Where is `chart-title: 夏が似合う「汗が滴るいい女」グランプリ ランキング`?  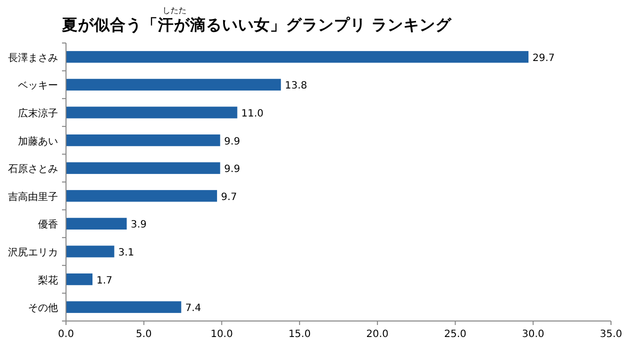
chart-title: 夏が似合う「汗が滴るいい女」グランプリ ランキング is located at coordinates (256, 25).